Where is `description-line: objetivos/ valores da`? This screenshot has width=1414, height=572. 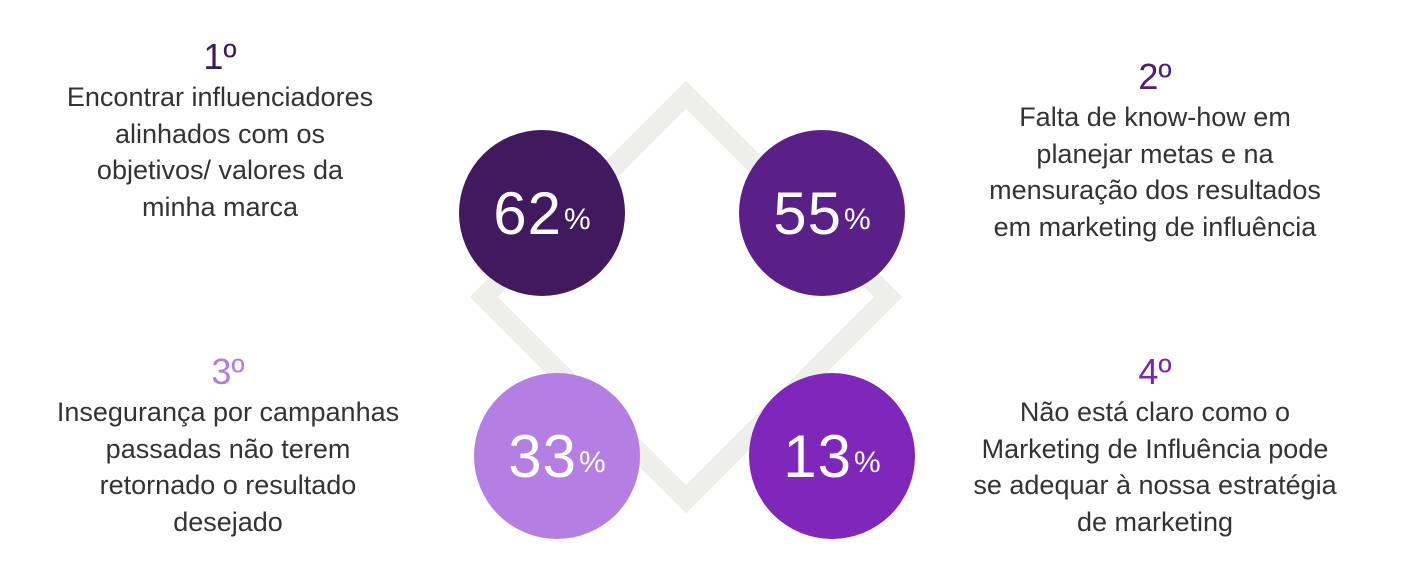 description-line: objetivos/ valores da is located at coordinates (220, 170).